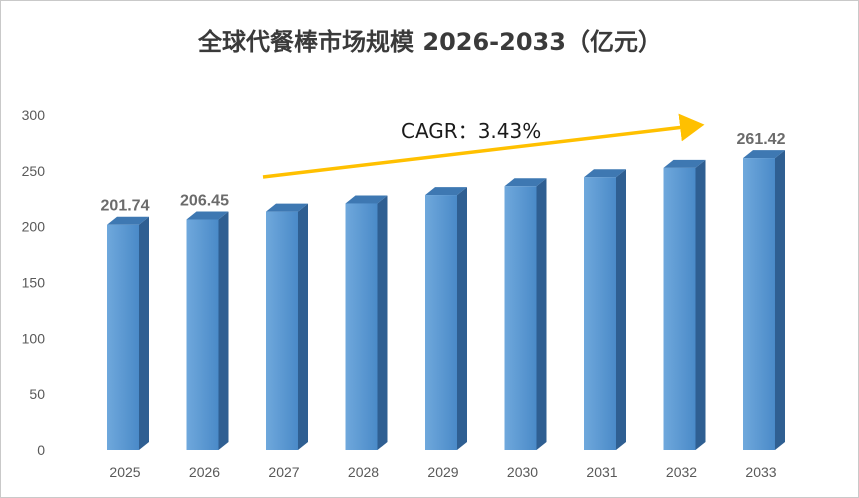 This screenshot has width=859, height=498. I want to click on x-tick-label: 2031, so click(601, 472).